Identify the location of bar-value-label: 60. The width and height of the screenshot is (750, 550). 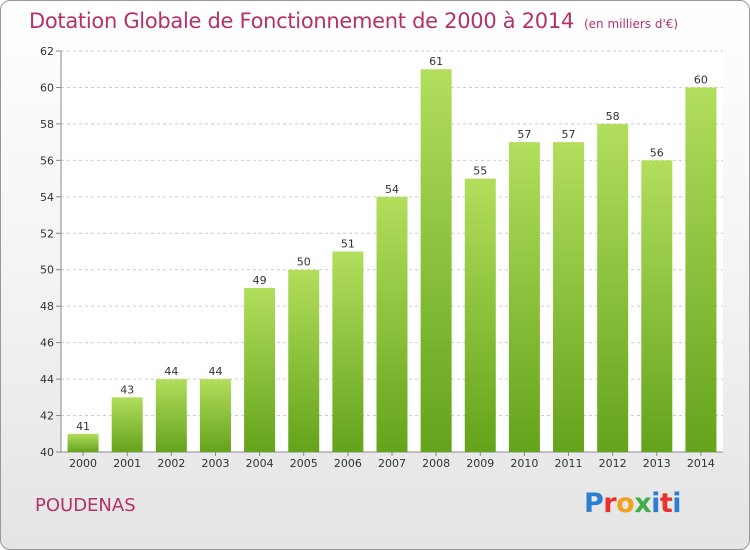
(701, 79).